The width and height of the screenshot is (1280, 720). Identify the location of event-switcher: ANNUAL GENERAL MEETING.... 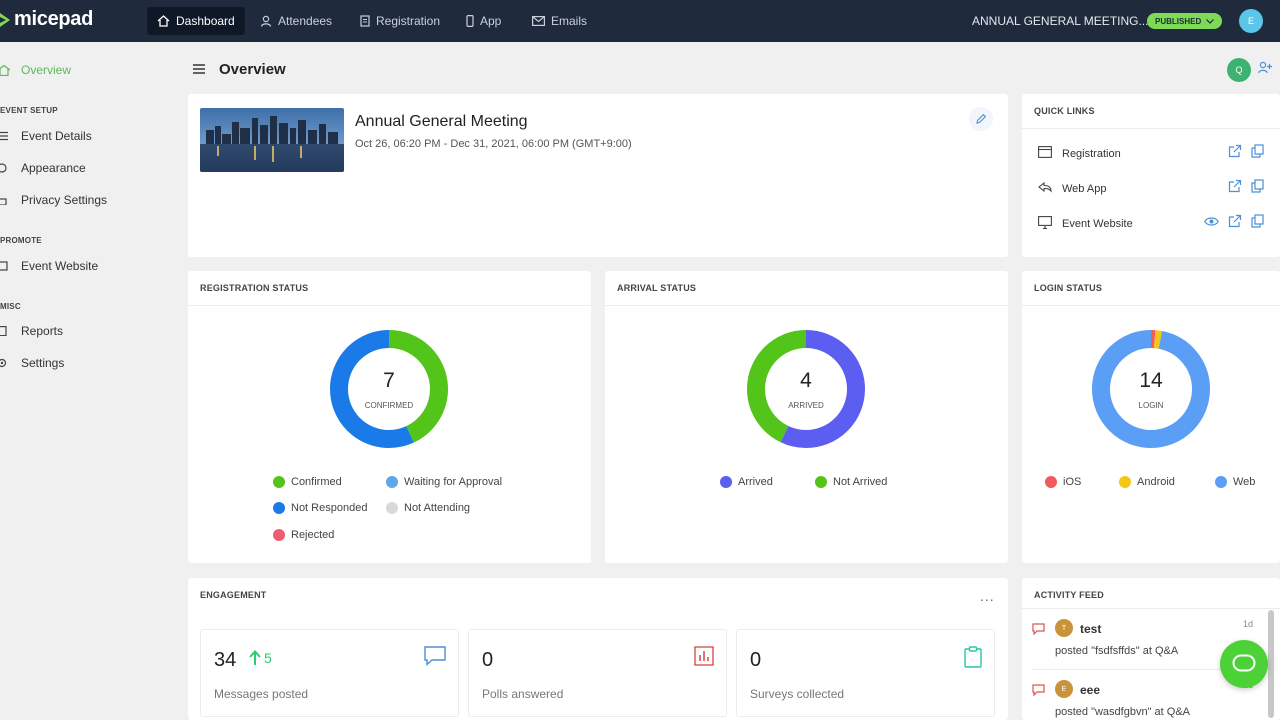
(1060, 21).